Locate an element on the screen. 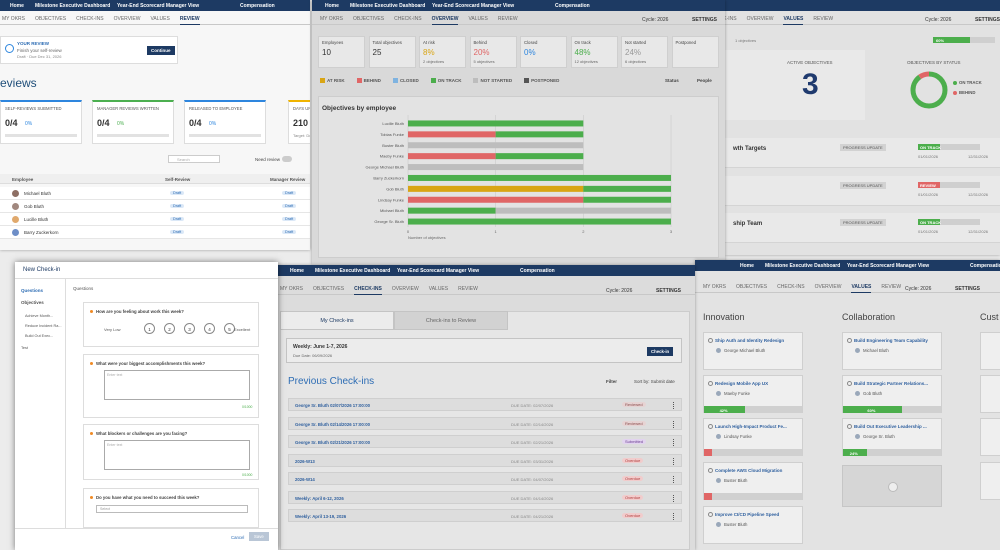  objective-name: ship Team is located at coordinates (748, 224).